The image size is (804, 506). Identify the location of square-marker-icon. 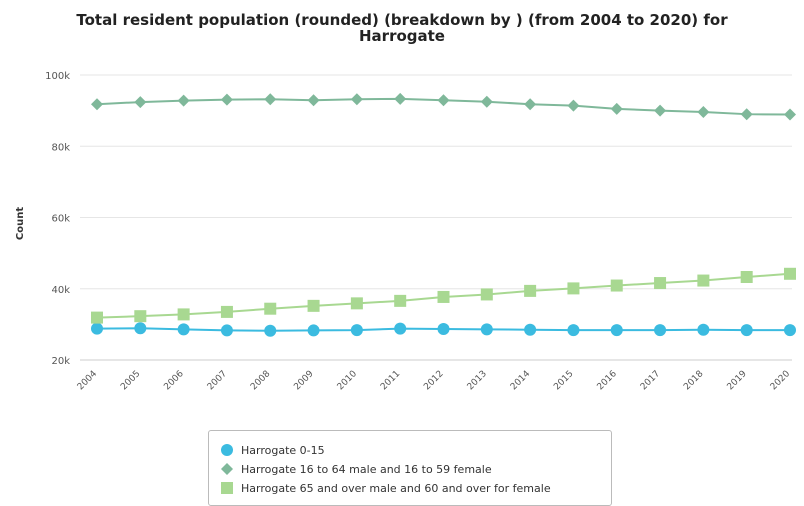
(227, 488).